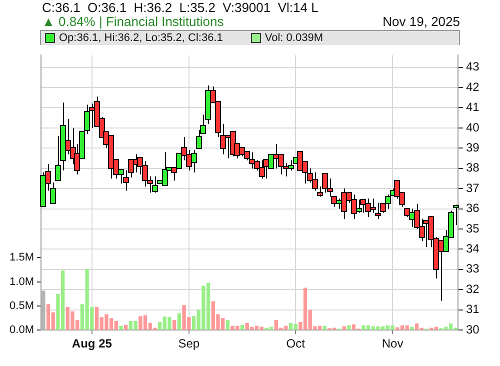 Image resolution: width=500 pixels, height=366 pixels. What do you see at coordinates (473, 248) in the screenshot?
I see `y-tick-label: 34` at bounding box center [473, 248].